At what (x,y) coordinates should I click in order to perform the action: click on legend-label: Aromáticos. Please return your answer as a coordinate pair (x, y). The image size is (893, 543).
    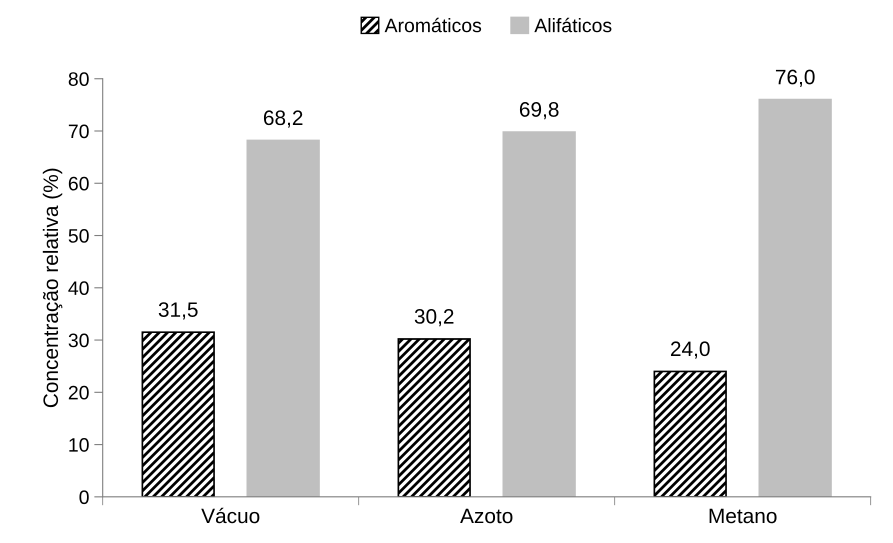
    Looking at the image, I should click on (433, 25).